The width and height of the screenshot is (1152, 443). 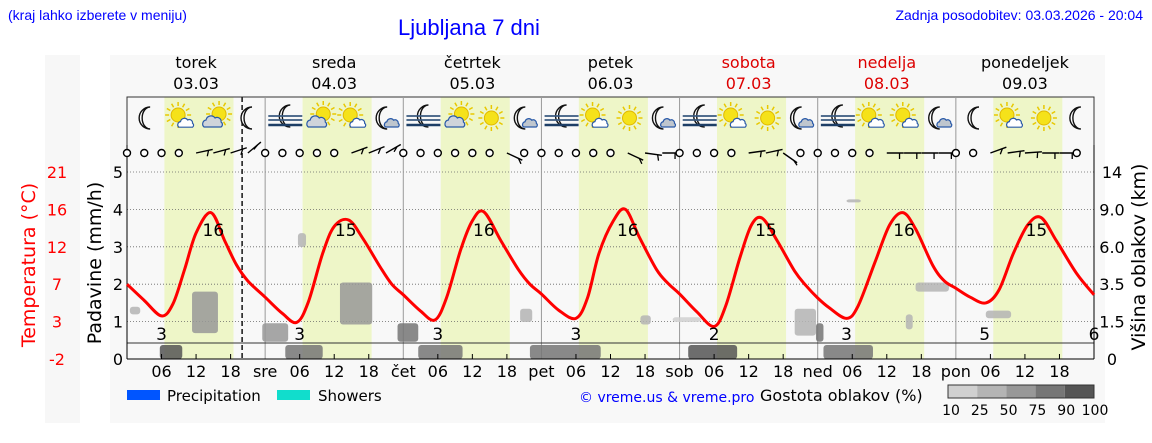 What do you see at coordinates (1066, 411) in the screenshot?
I see `cloud-density-level: 90` at bounding box center [1066, 411].